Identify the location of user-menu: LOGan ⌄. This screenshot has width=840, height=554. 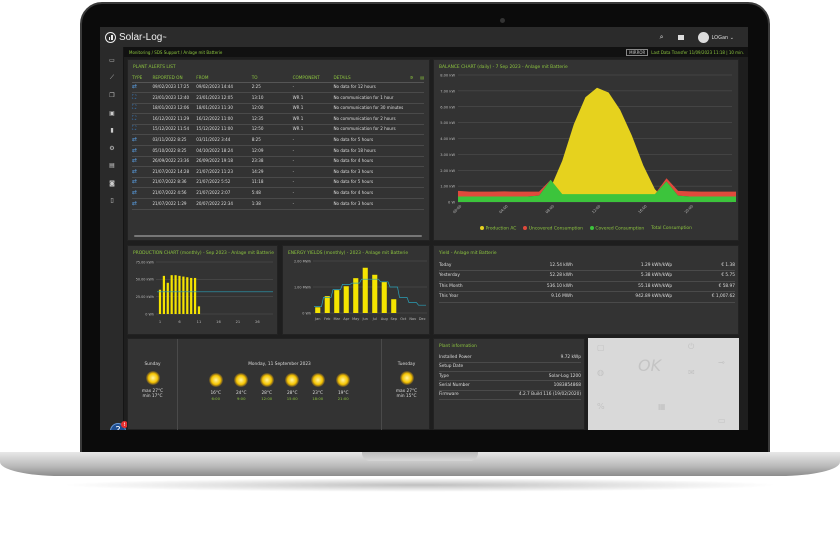
(715, 37).